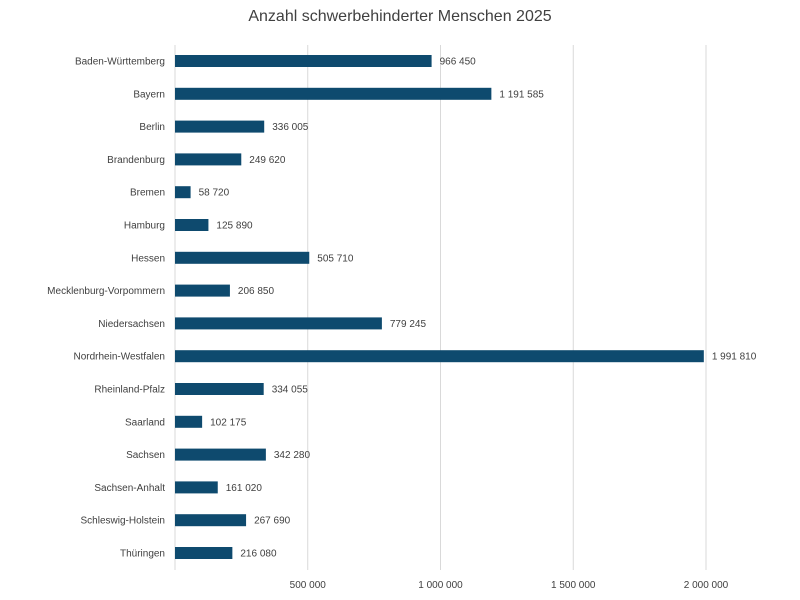 Image resolution: width=800 pixels, height=600 pixels. What do you see at coordinates (228, 422) in the screenshot?
I see `data-label: 102 175` at bounding box center [228, 422].